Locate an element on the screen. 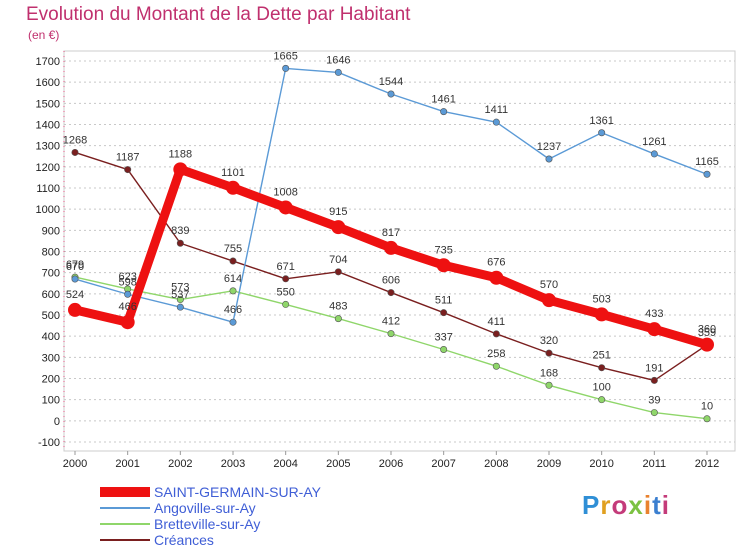 Image resolution: width=750 pixels, height=550 pixels. data-label: 570 is located at coordinates (549, 285).